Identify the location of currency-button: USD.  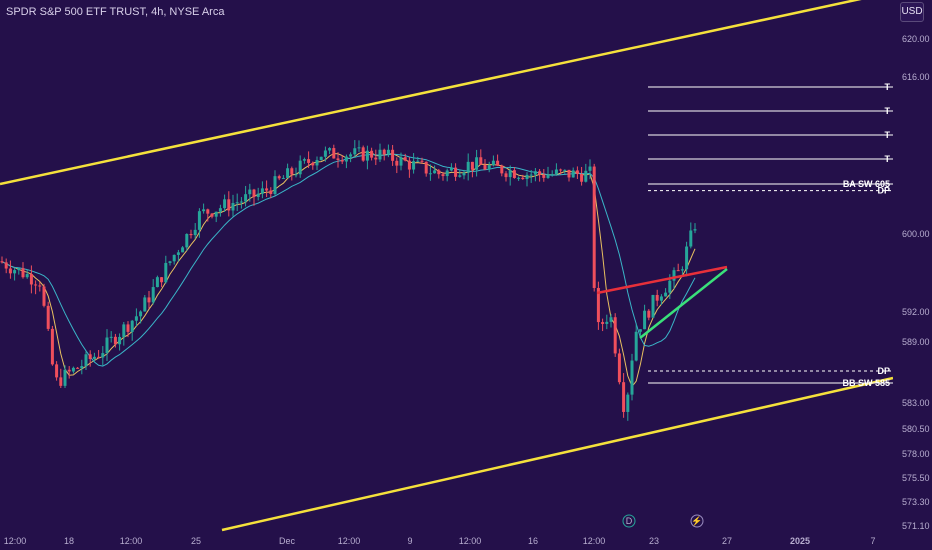
(912, 12).